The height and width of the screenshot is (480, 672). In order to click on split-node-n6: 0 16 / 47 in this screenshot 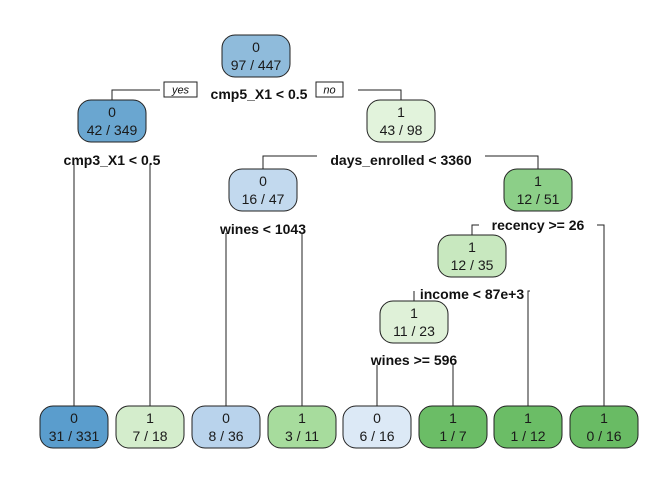, I will do `click(263, 190)`.